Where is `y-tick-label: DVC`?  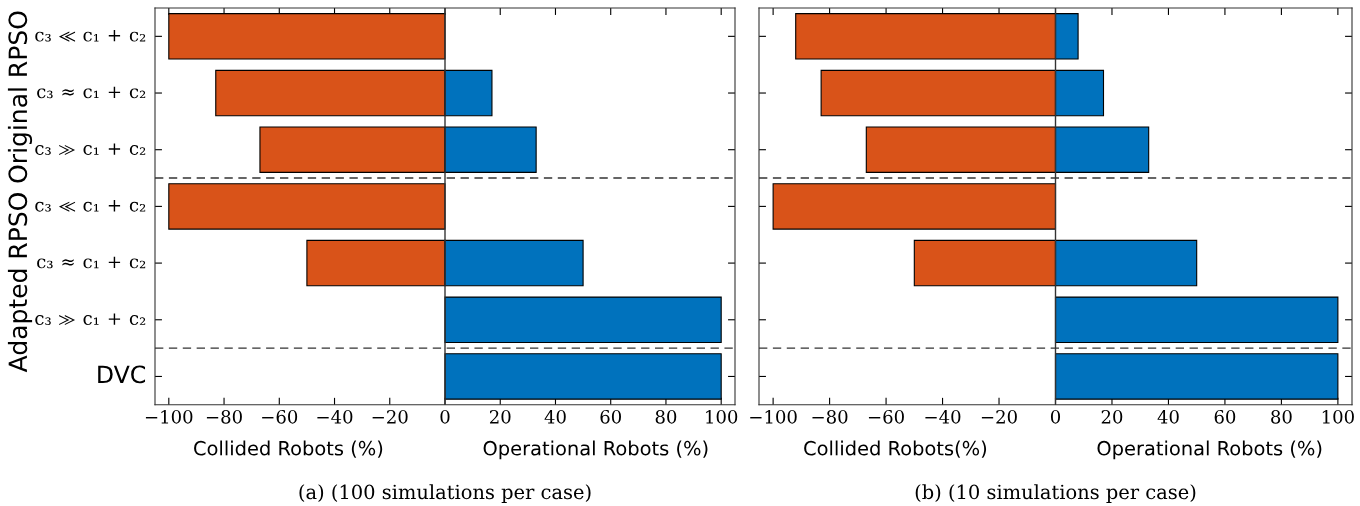 y-tick-label: DVC is located at coordinates (122, 374).